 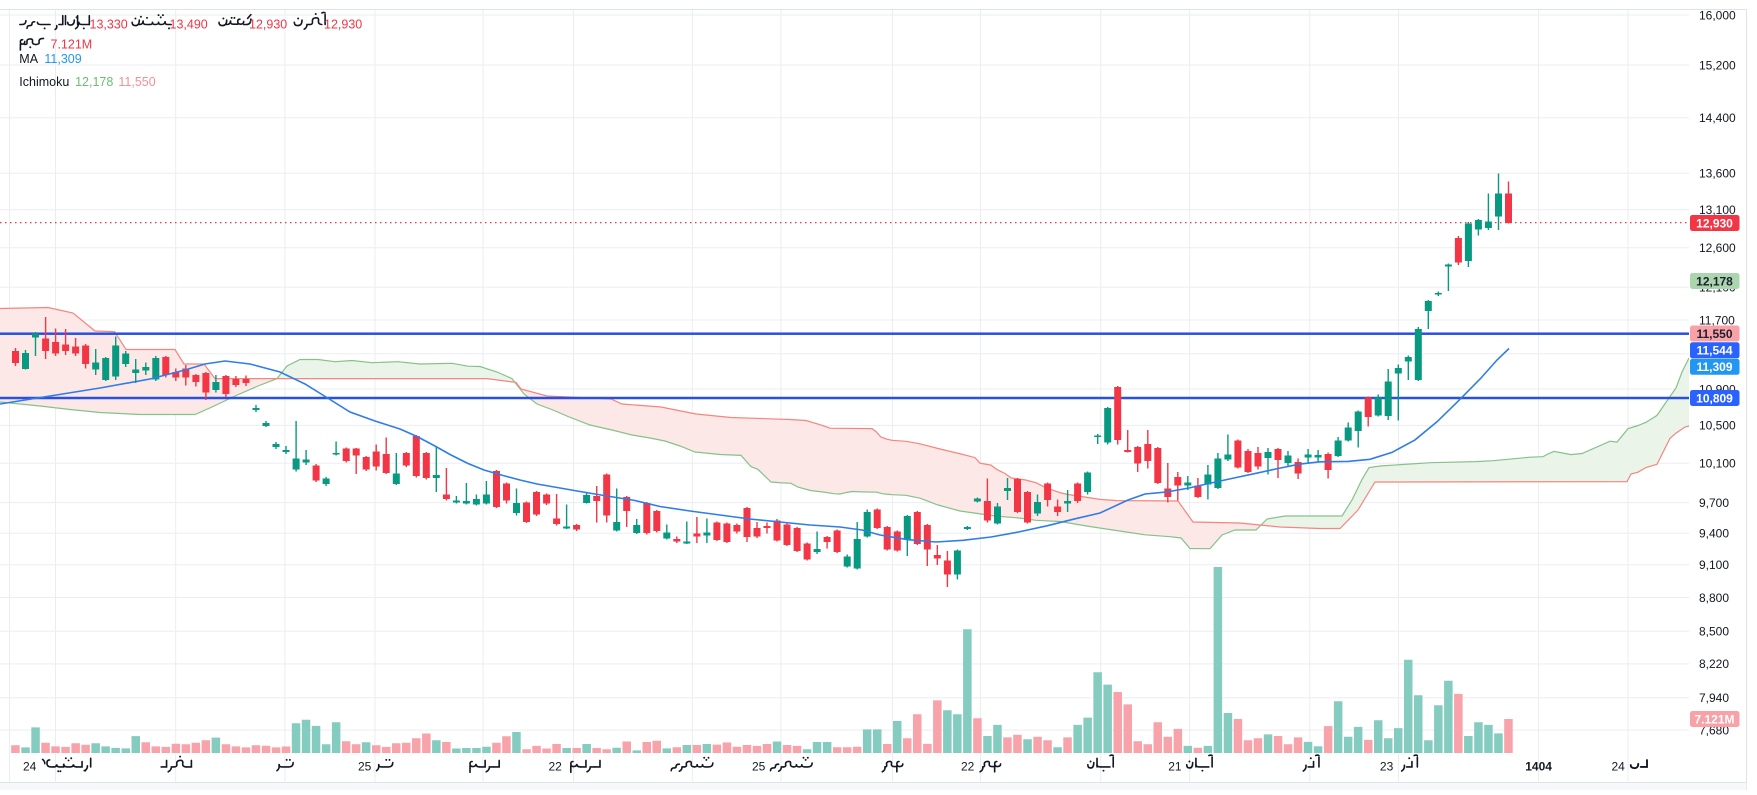 What do you see at coordinates (1717, 426) in the screenshot?
I see `svg-text: 10,500` at bounding box center [1717, 426].